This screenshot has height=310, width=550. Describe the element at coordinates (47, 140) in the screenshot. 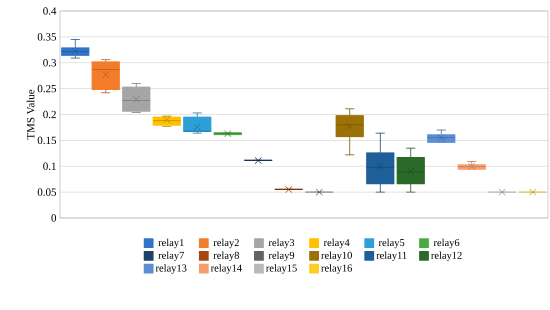

I see `y-tick-label: 0.15` at that location.